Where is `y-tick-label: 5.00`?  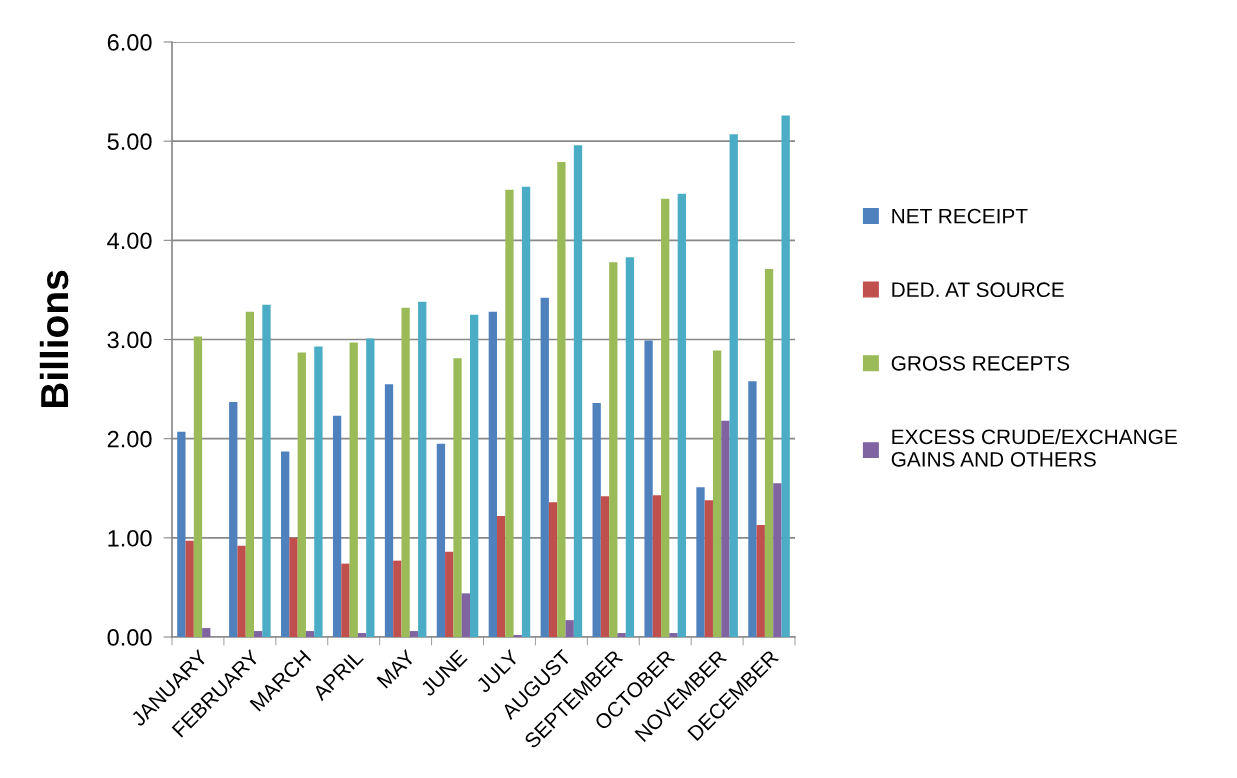
y-tick-label: 5.00 is located at coordinates (129, 141).